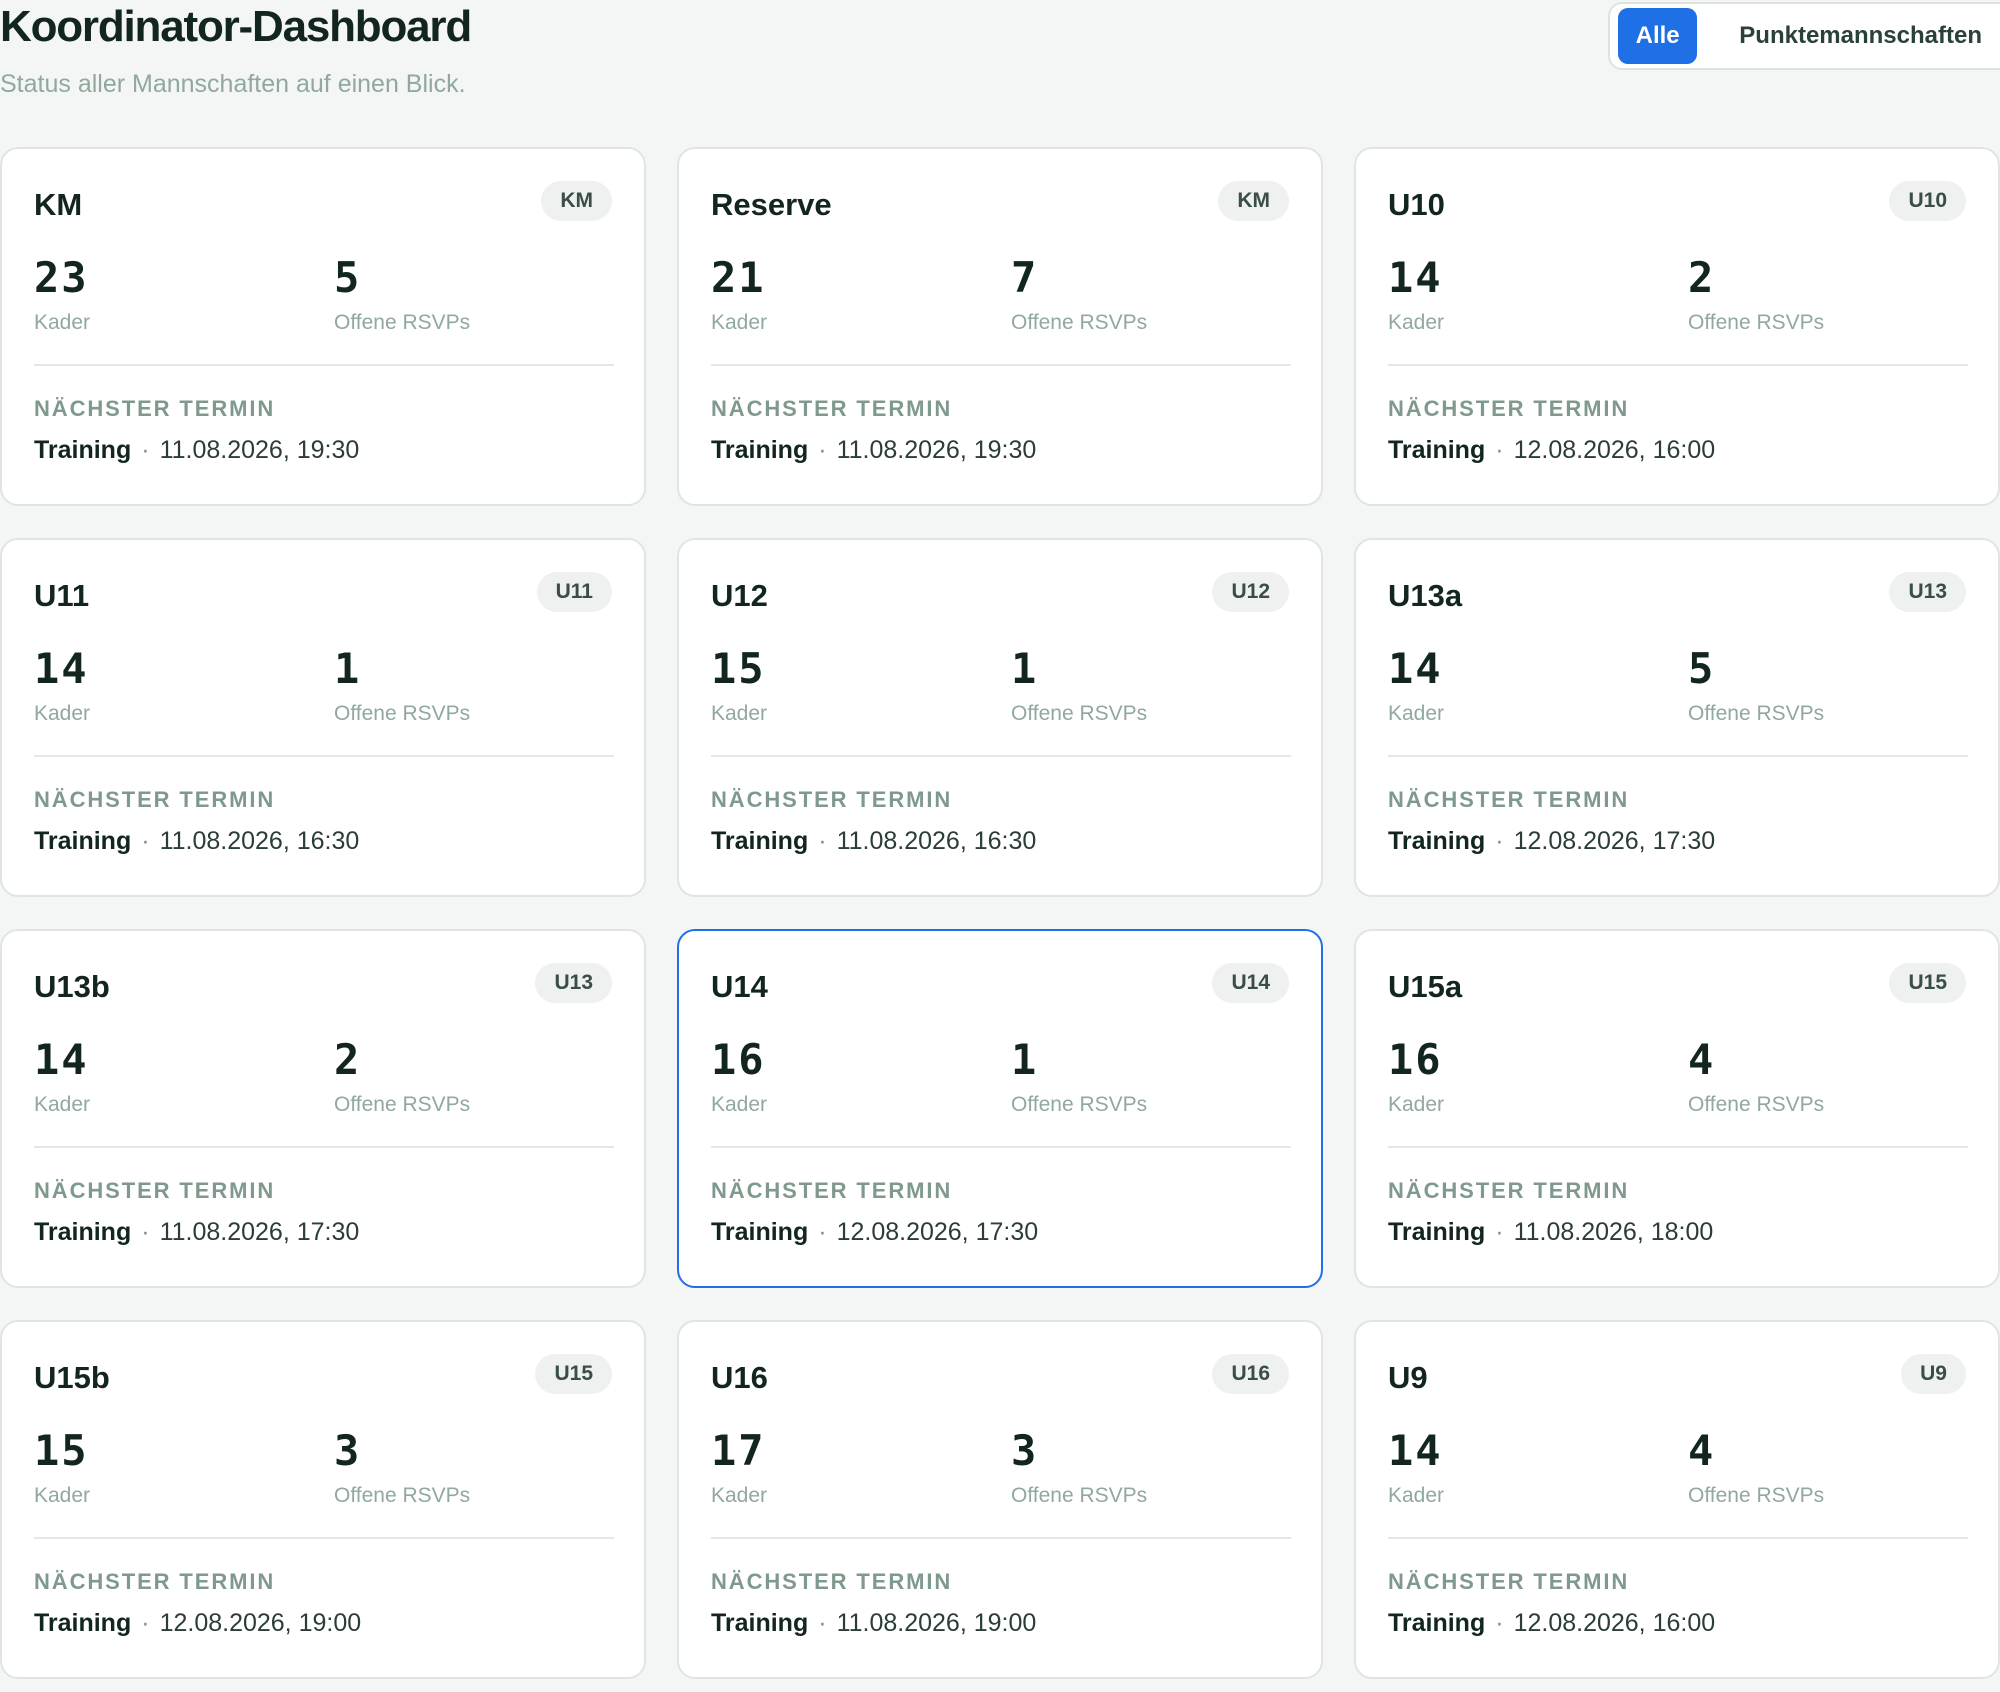  Describe the element at coordinates (1756, 294) in the screenshot. I see `open-rsvps-stat: 2 Offene RSVPs` at that location.